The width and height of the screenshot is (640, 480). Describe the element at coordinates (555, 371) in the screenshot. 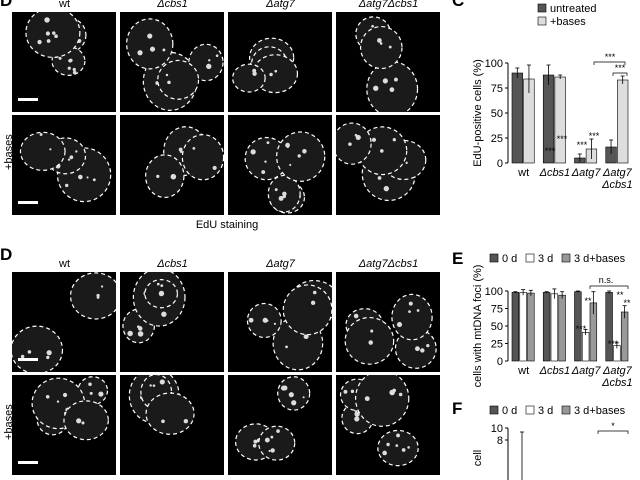

I see `x-tick-label: Δcbs1` at that location.